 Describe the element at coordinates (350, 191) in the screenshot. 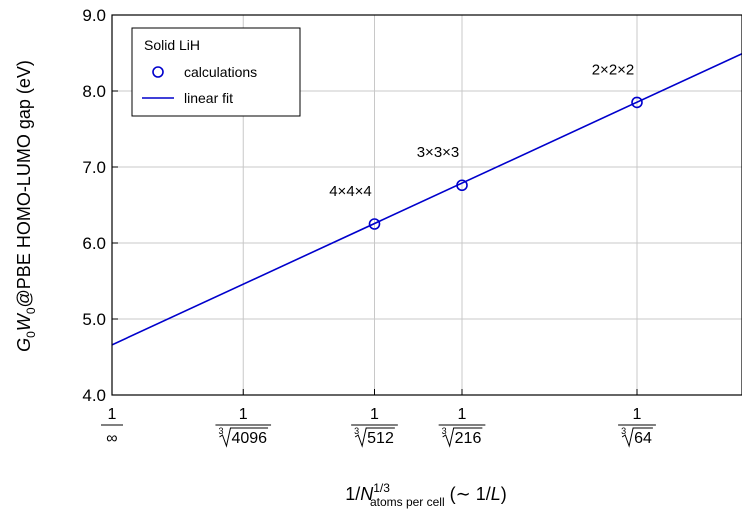

I see `point-label: 4×4×4` at that location.